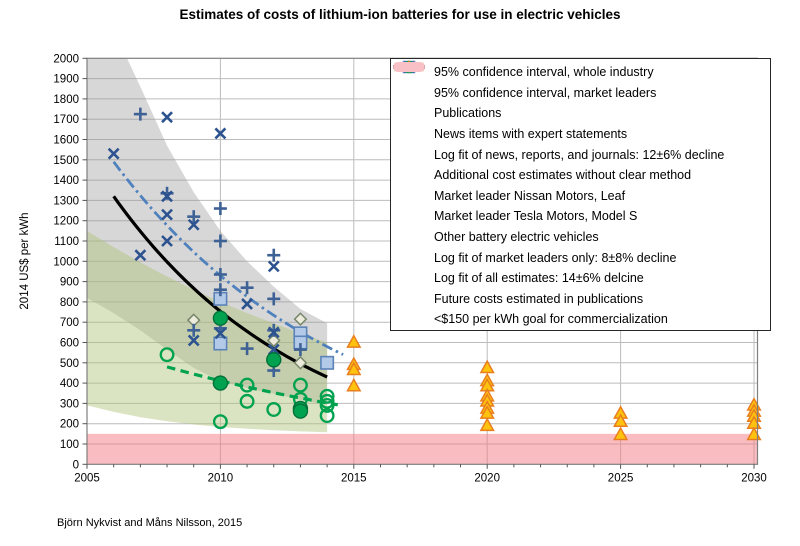 This screenshot has height=546, width=800. I want to click on legend-item: Market leader Tesla Motors, Model S, so click(580, 143).